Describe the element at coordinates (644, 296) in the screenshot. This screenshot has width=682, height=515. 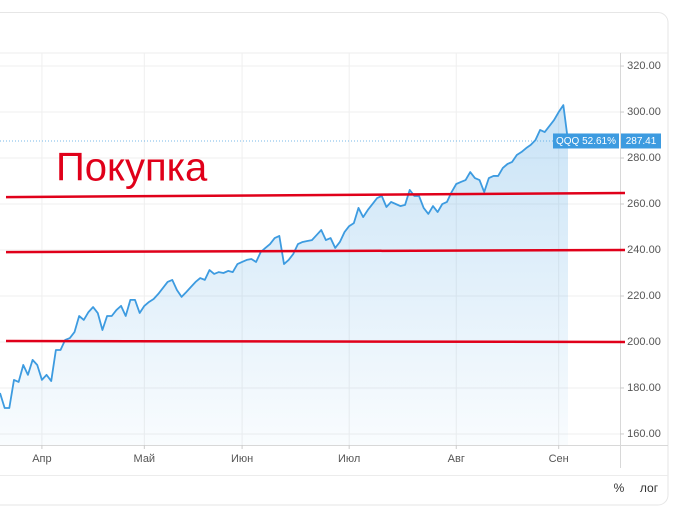
I see `y-tick-label: 220.00` at that location.